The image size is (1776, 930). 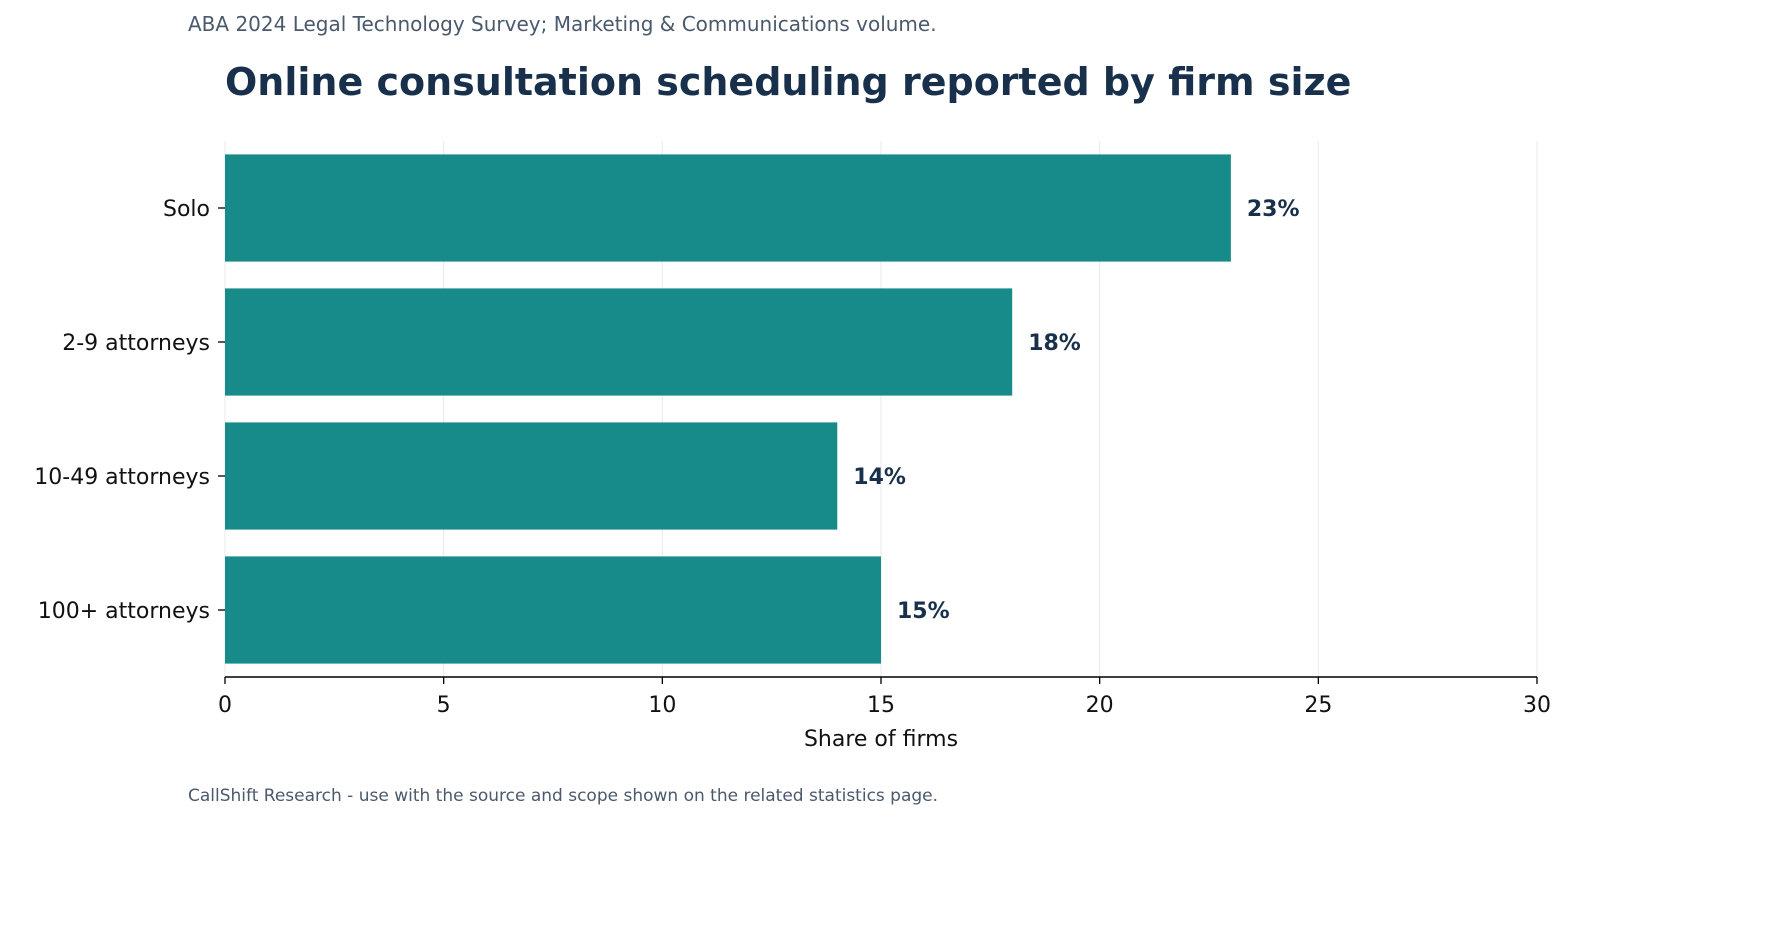 I want to click on y-tick-label: 2-9 attorneys, so click(x=136, y=343).